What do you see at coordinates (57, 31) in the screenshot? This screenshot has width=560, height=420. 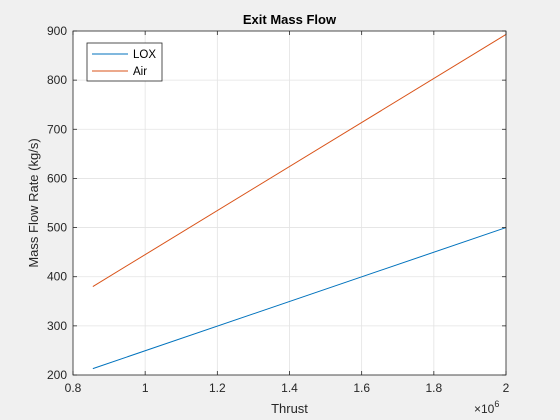 I see `y-tick-label: 900` at bounding box center [57, 31].